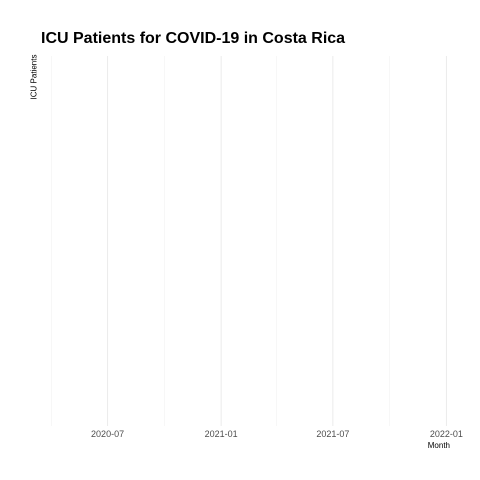  What do you see at coordinates (439, 445) in the screenshot?
I see `x-axis-label: Month` at bounding box center [439, 445].